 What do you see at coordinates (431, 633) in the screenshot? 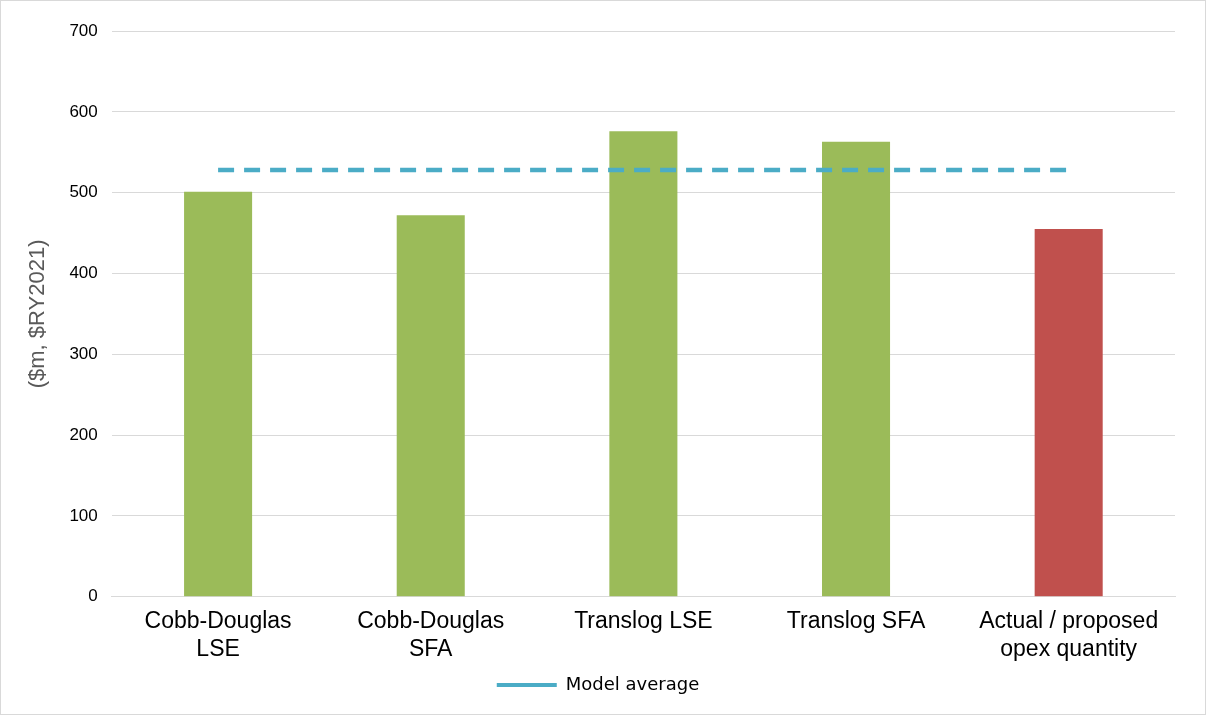
I see `x-tick-label: Cobb-Douglas SFA` at bounding box center [431, 633].